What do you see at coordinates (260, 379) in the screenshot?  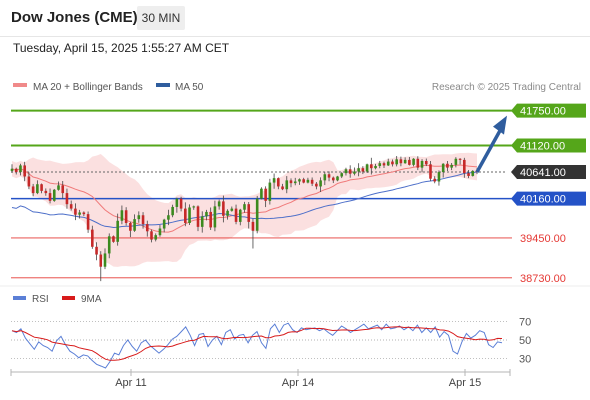 I see `time-axis: Apr 11 Apr 14 Apr 15` at bounding box center [260, 379].